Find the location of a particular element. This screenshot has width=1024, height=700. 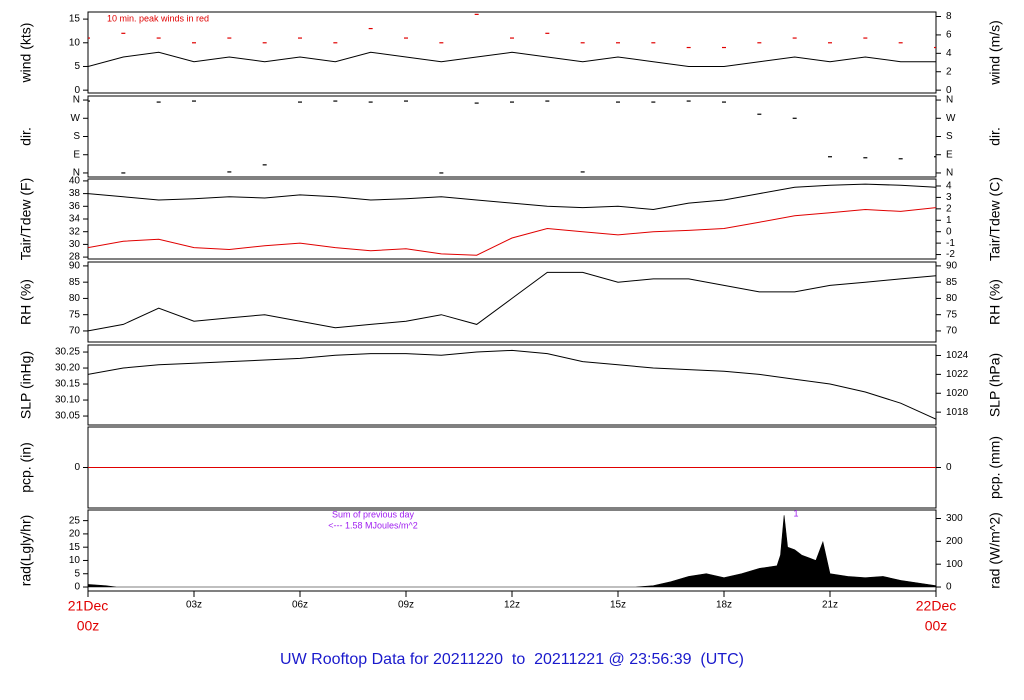

y2-tick-label: 1024 is located at coordinates (957, 355).